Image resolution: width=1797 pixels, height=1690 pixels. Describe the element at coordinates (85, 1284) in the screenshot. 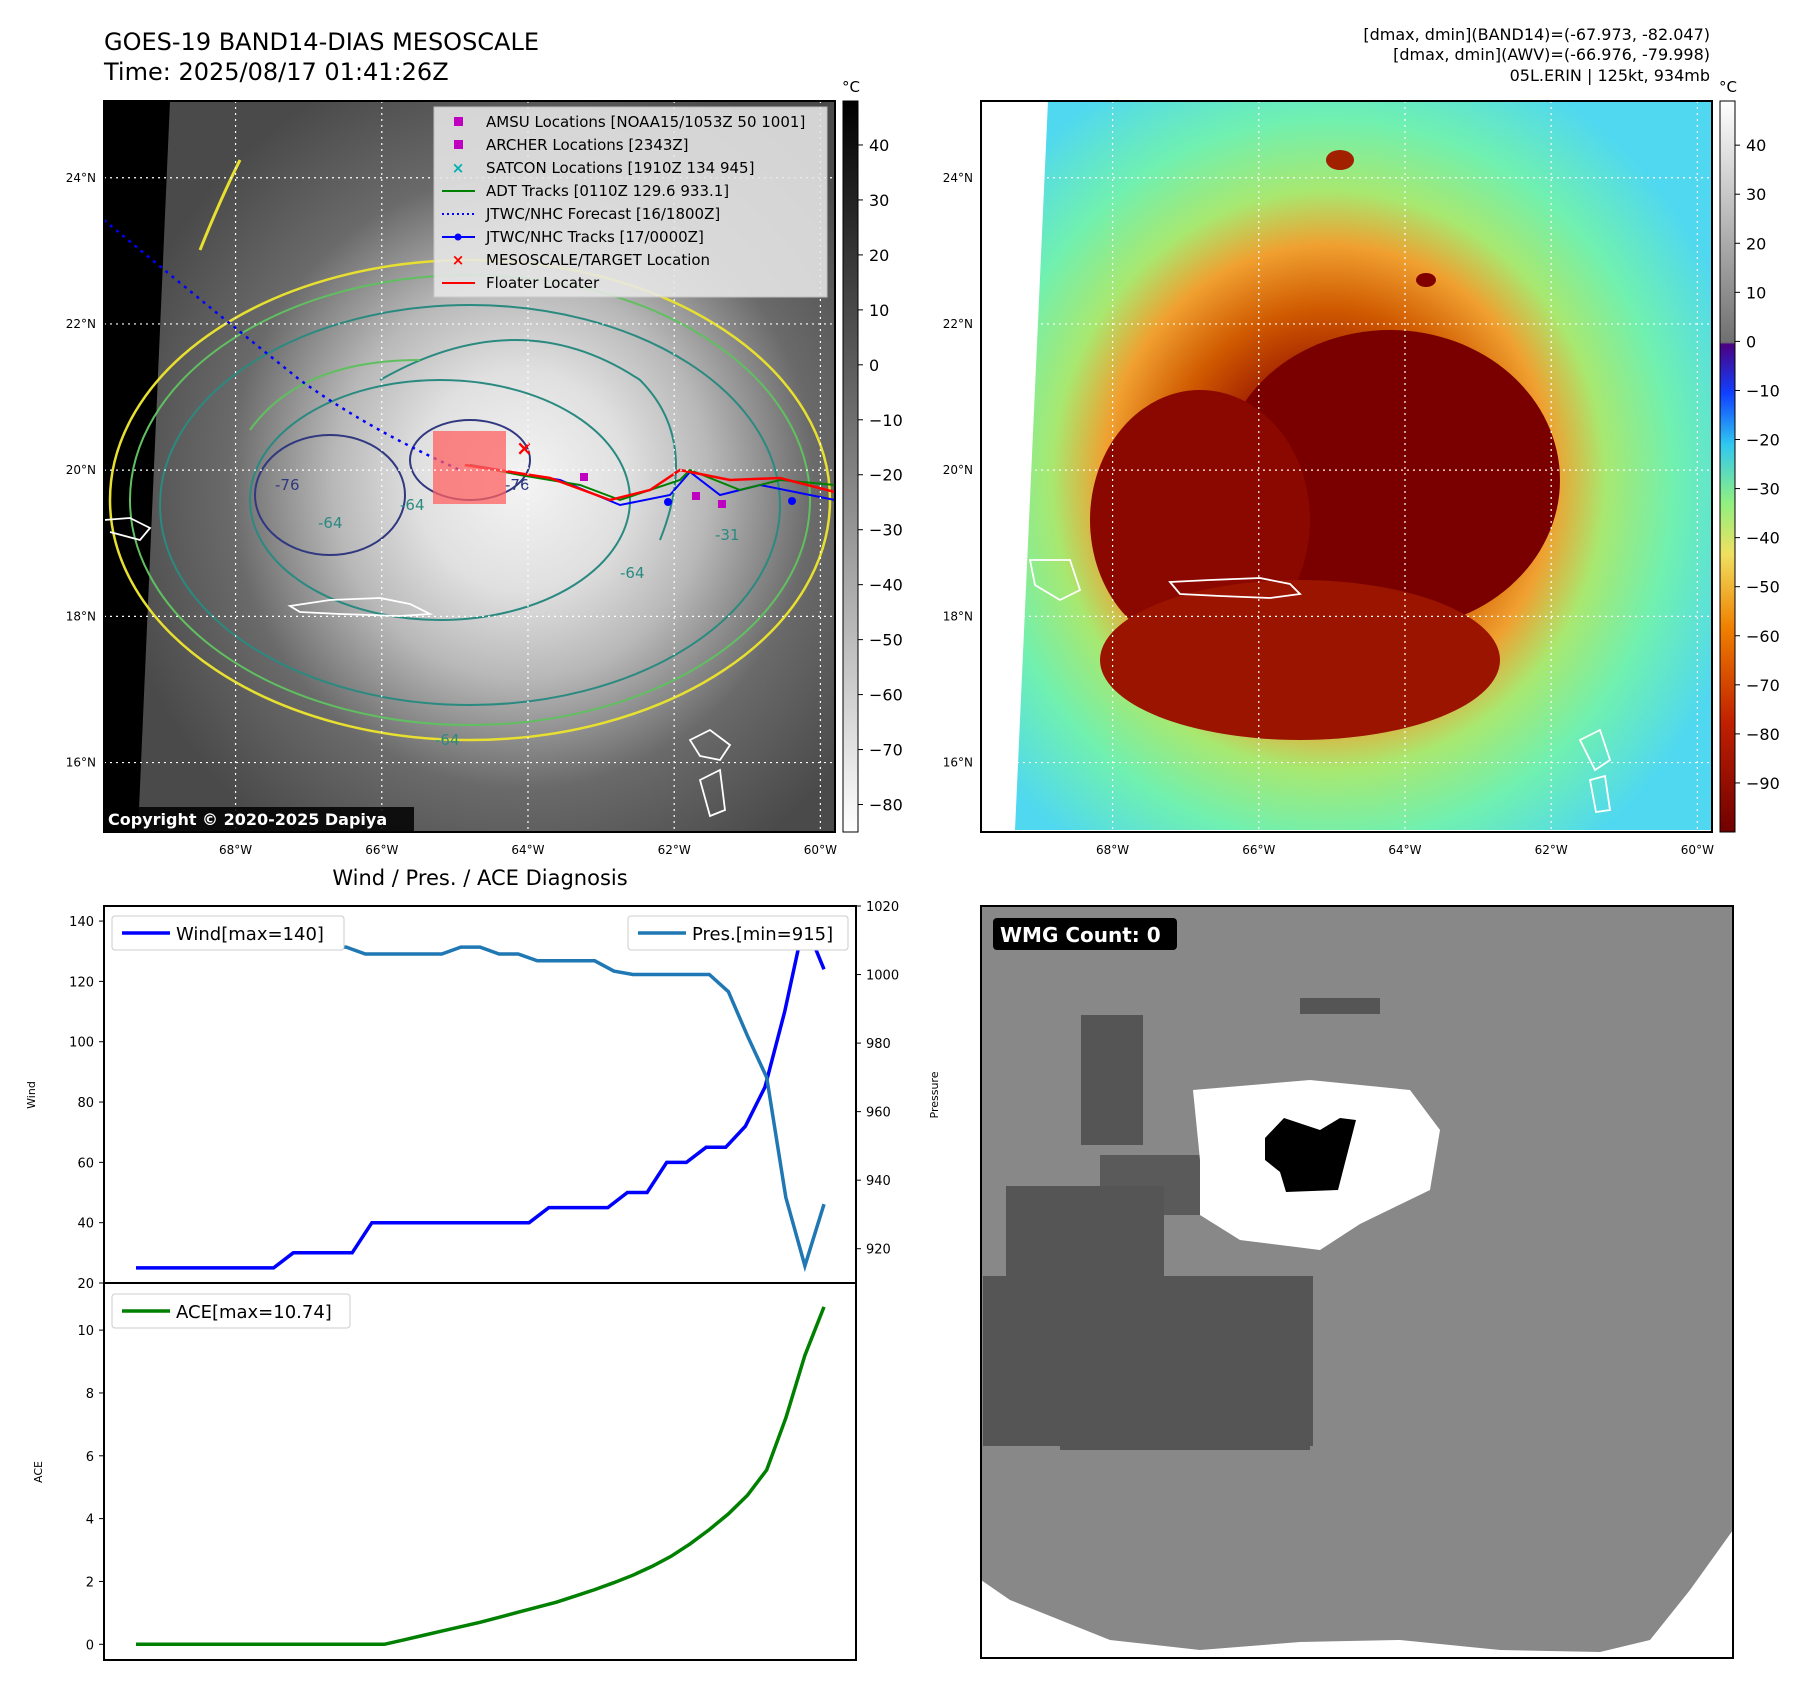

I see `wind-tick-label: 20` at that location.